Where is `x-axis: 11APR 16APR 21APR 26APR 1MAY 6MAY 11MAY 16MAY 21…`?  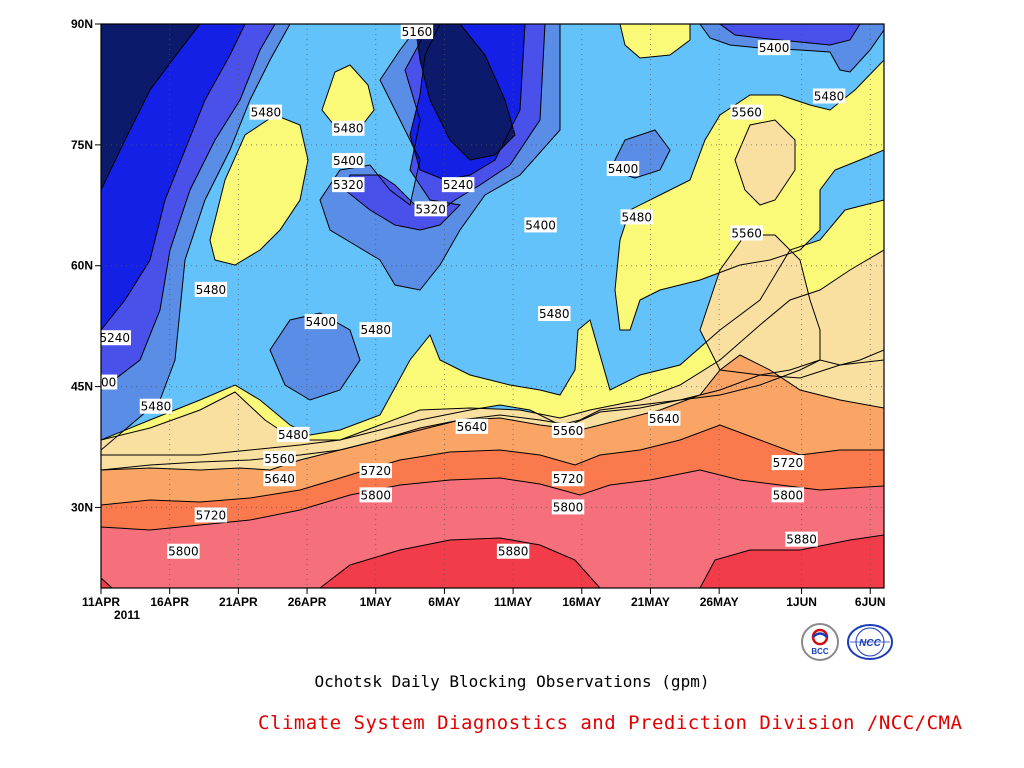
x-axis: 11APR 16APR 21APR 26APR 1MAY 6MAY 11MAY 16MAY 21… is located at coordinates (484, 598).